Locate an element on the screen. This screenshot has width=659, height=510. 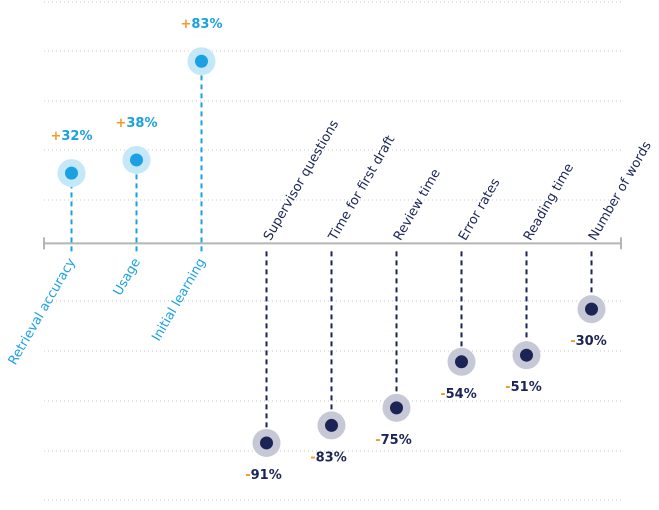
category-label: Initial learning is located at coordinates (179, 300).